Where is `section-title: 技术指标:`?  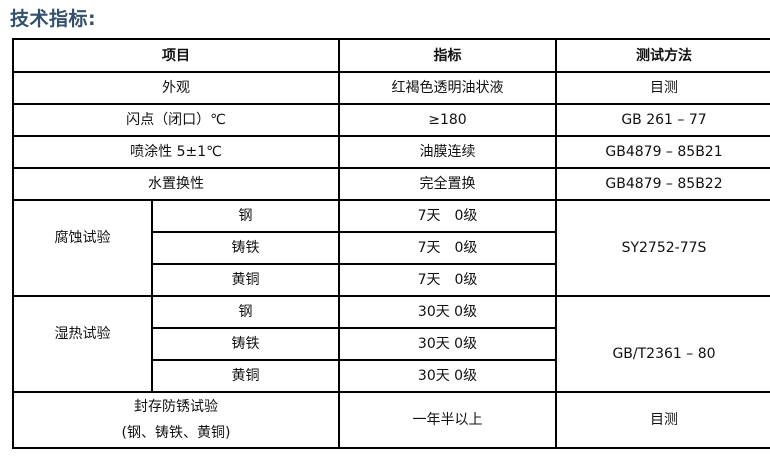 section-title: 技术指标: is located at coordinates (53, 19).